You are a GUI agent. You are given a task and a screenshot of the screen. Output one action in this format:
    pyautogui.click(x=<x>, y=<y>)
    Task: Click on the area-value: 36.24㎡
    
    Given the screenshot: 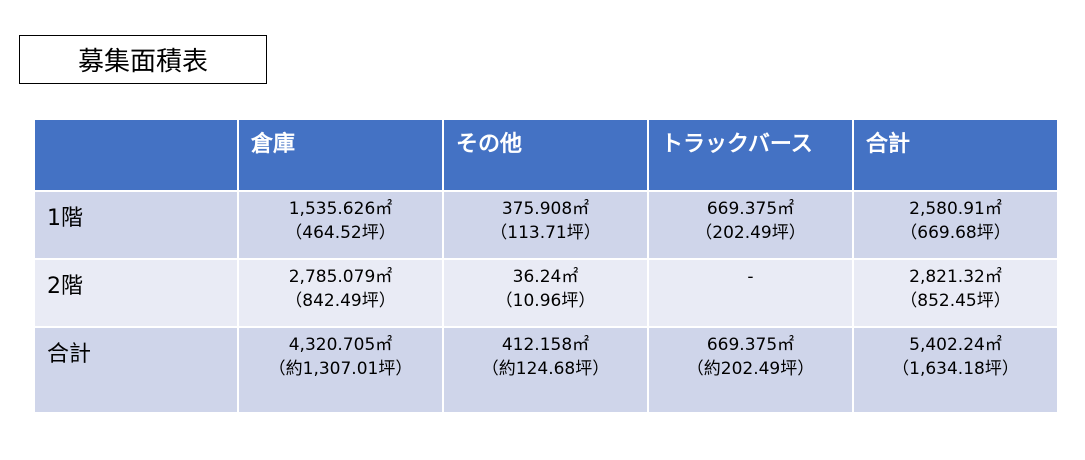 What is the action you would take?
    pyautogui.click(x=545, y=277)
    